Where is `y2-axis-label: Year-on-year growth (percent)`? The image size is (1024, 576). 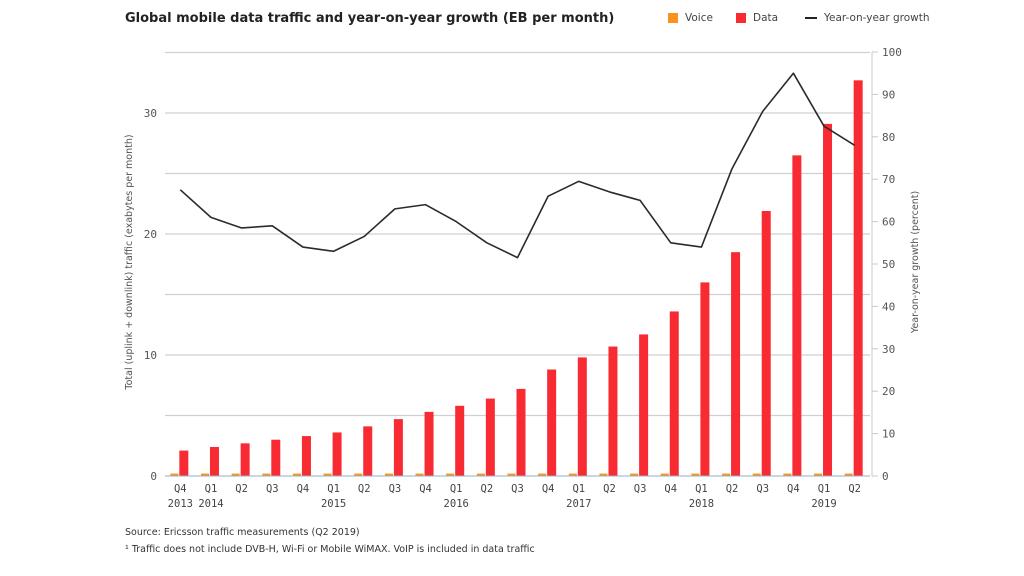
y2-axis-label: Year-on-year growth (percent) is located at coordinates (915, 262).